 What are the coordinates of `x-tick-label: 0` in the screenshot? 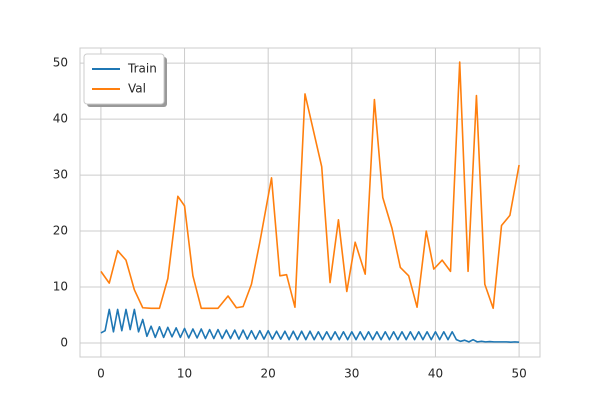 It's located at (101, 374).